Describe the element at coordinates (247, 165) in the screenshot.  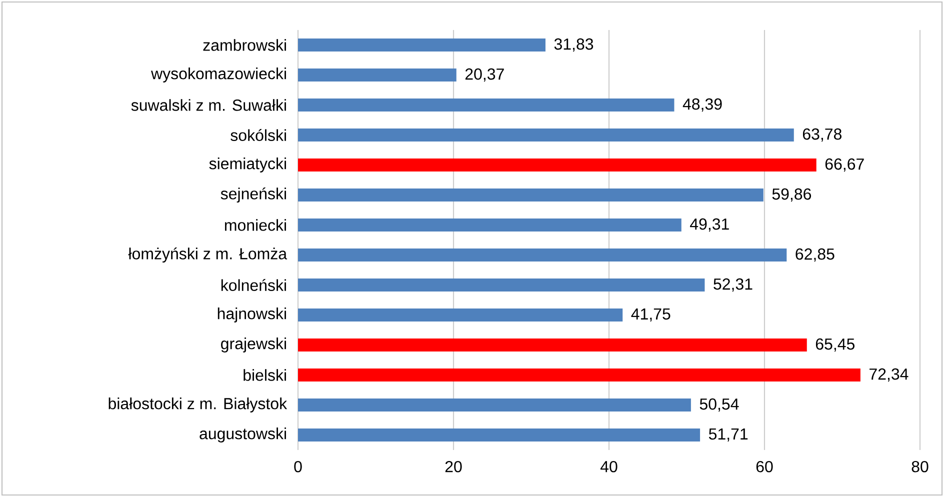
I see `y-tick-label: siemiatycki` at that location.